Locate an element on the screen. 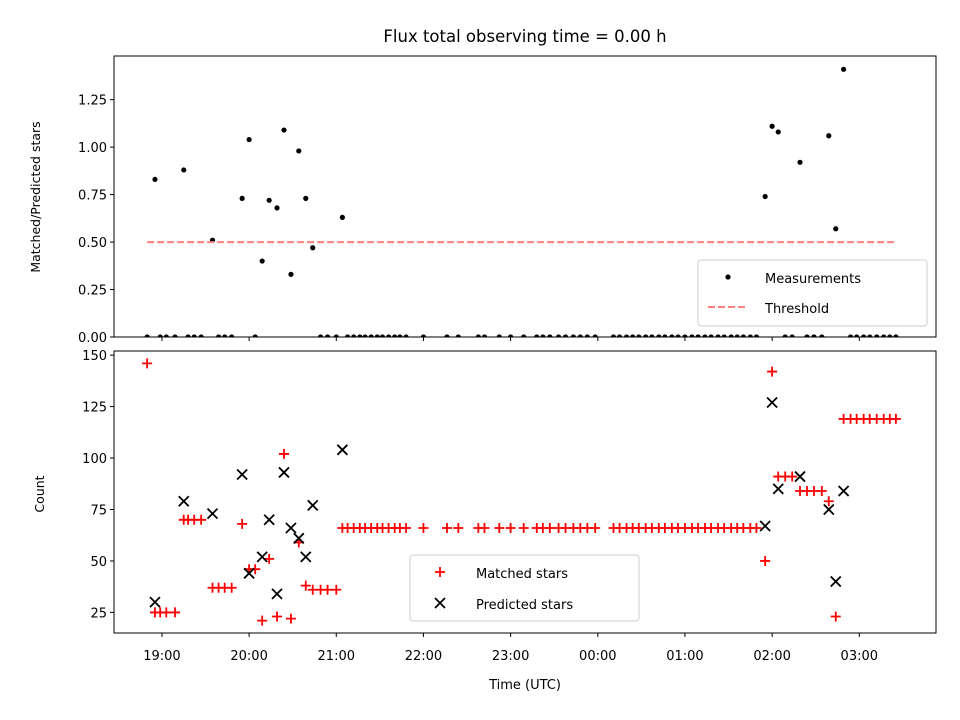  x-tick-label: 22:00 is located at coordinates (423, 656).